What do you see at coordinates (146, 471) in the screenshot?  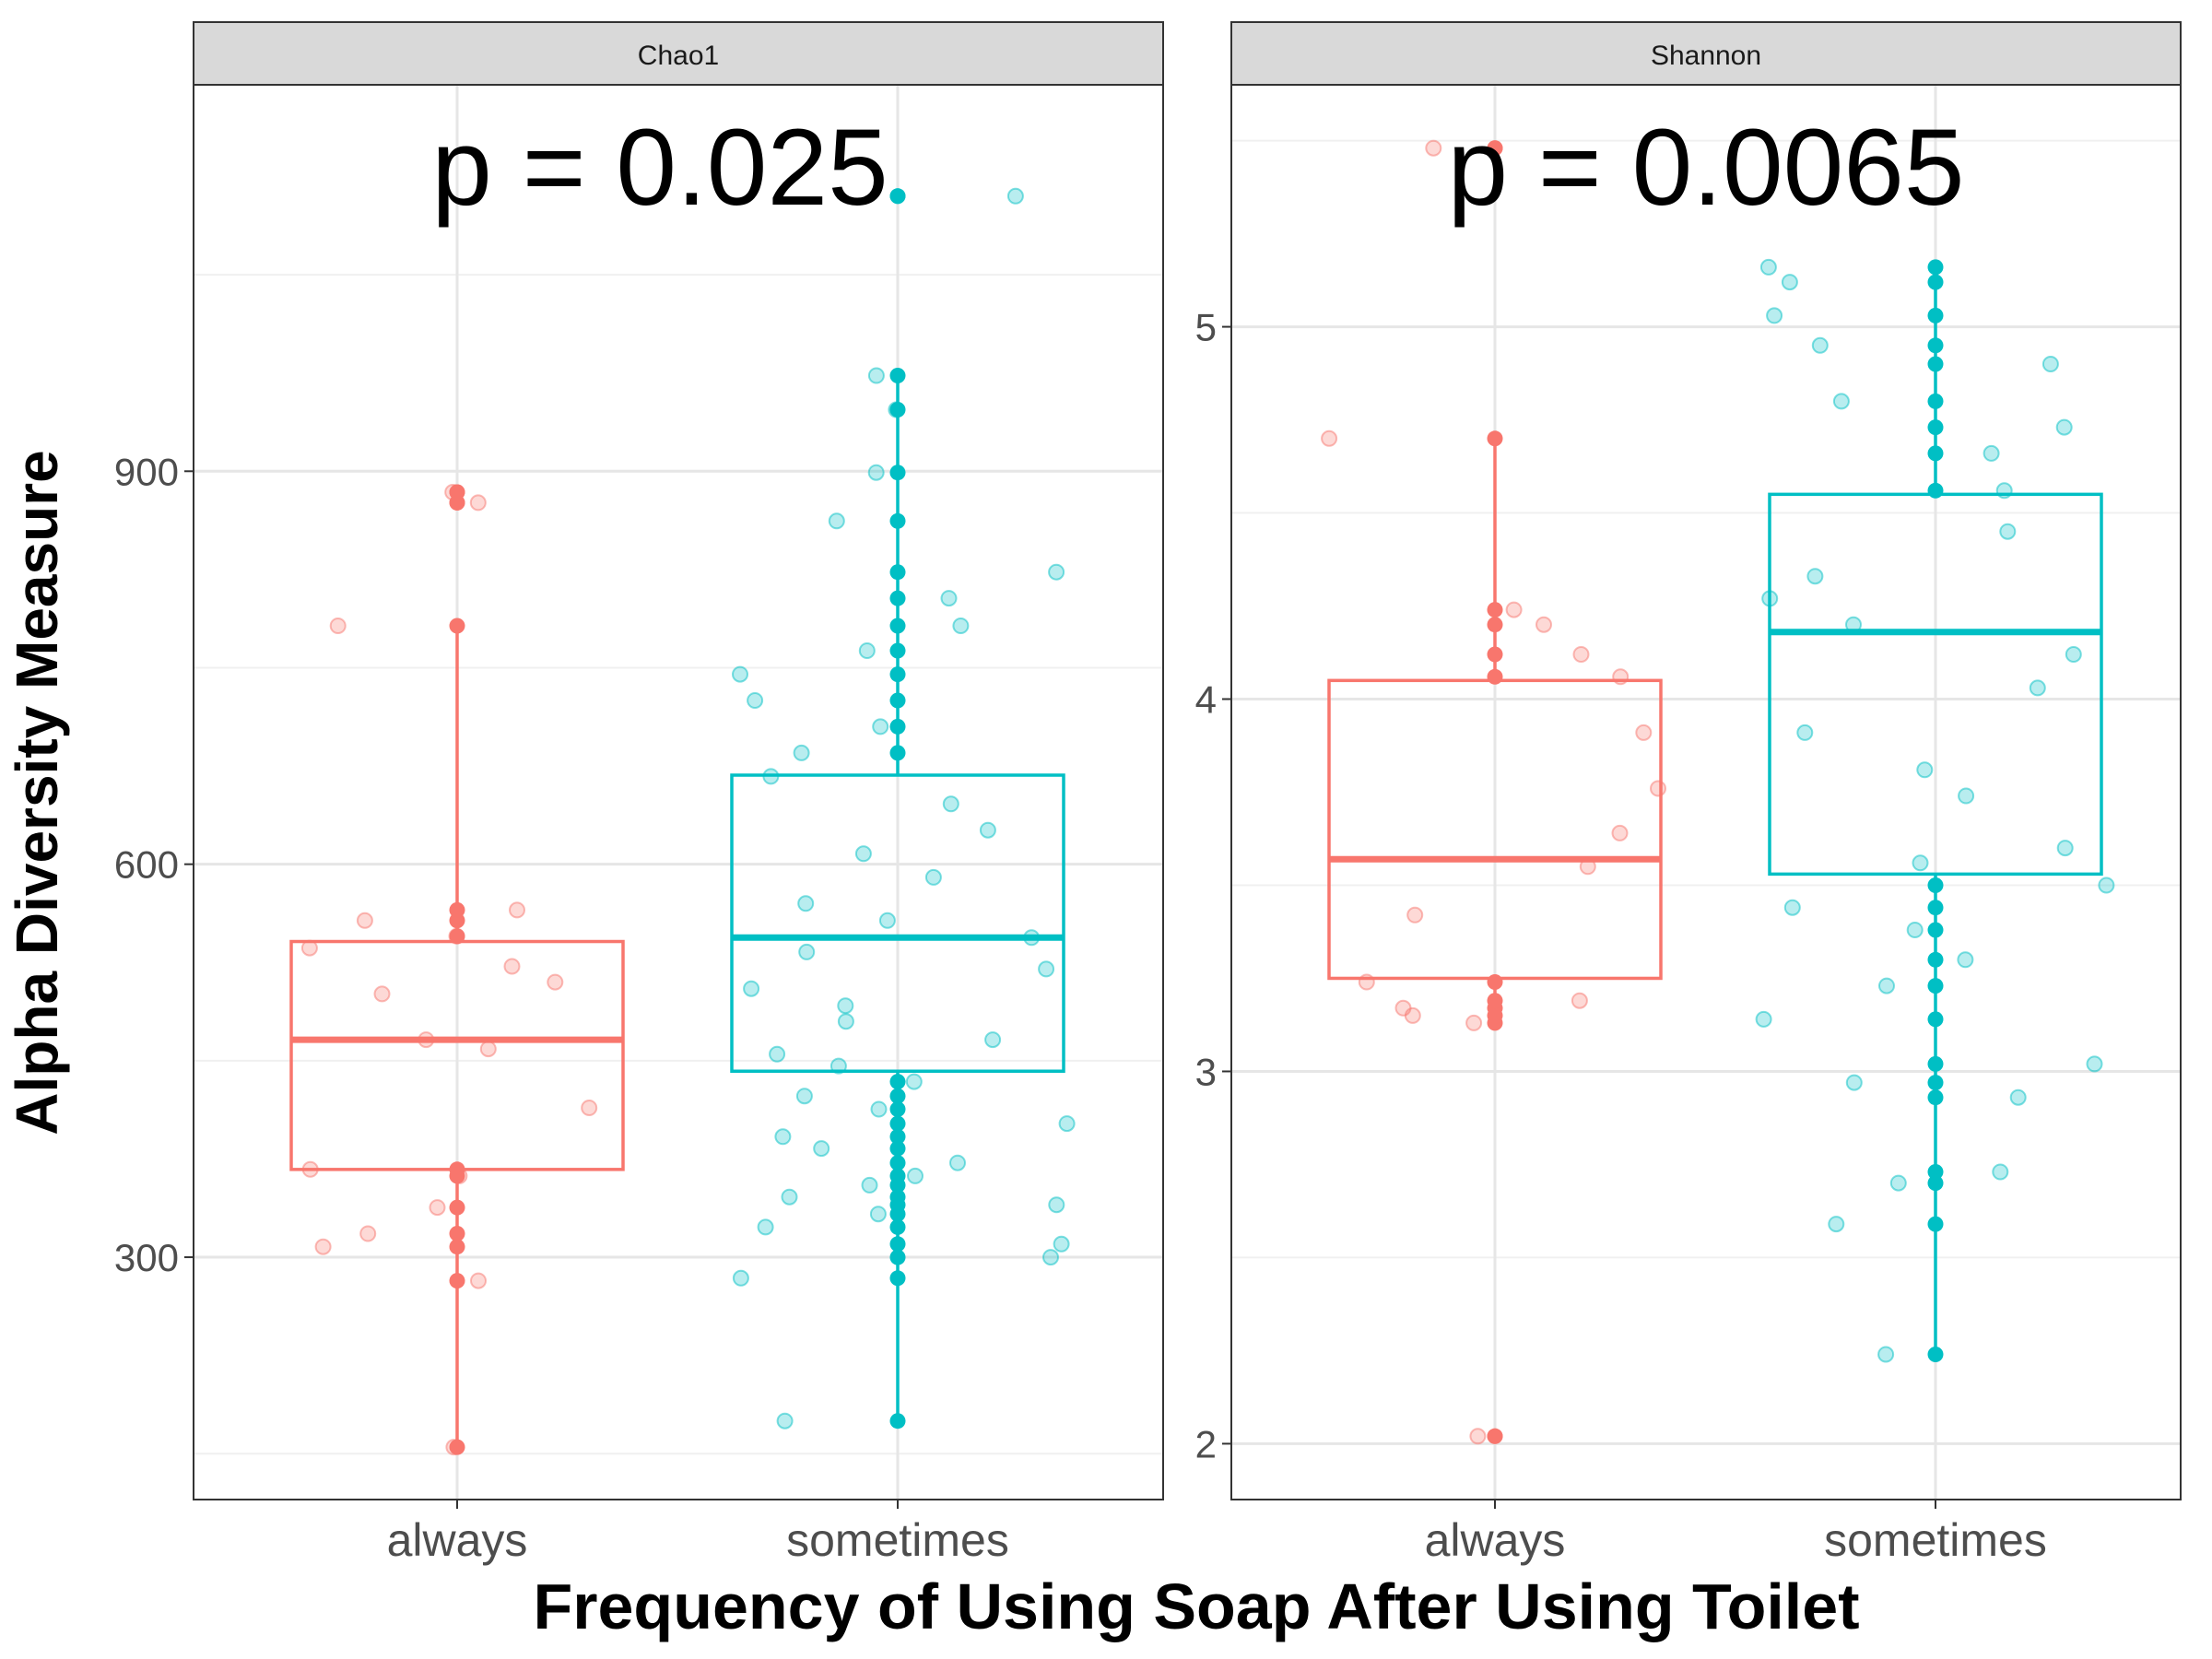 I see `y-tick-label: 900` at bounding box center [146, 471].